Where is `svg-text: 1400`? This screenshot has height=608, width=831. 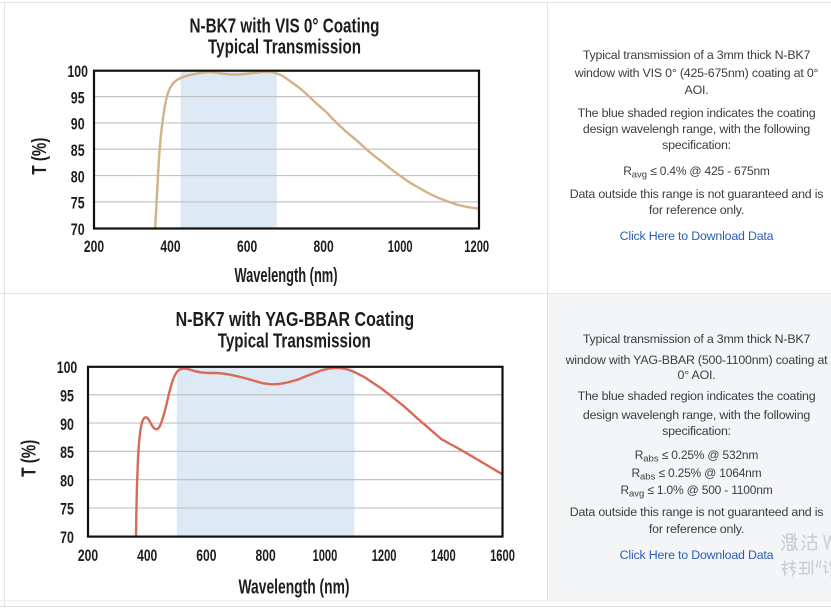 svg-text: 1400 is located at coordinates (443, 556).